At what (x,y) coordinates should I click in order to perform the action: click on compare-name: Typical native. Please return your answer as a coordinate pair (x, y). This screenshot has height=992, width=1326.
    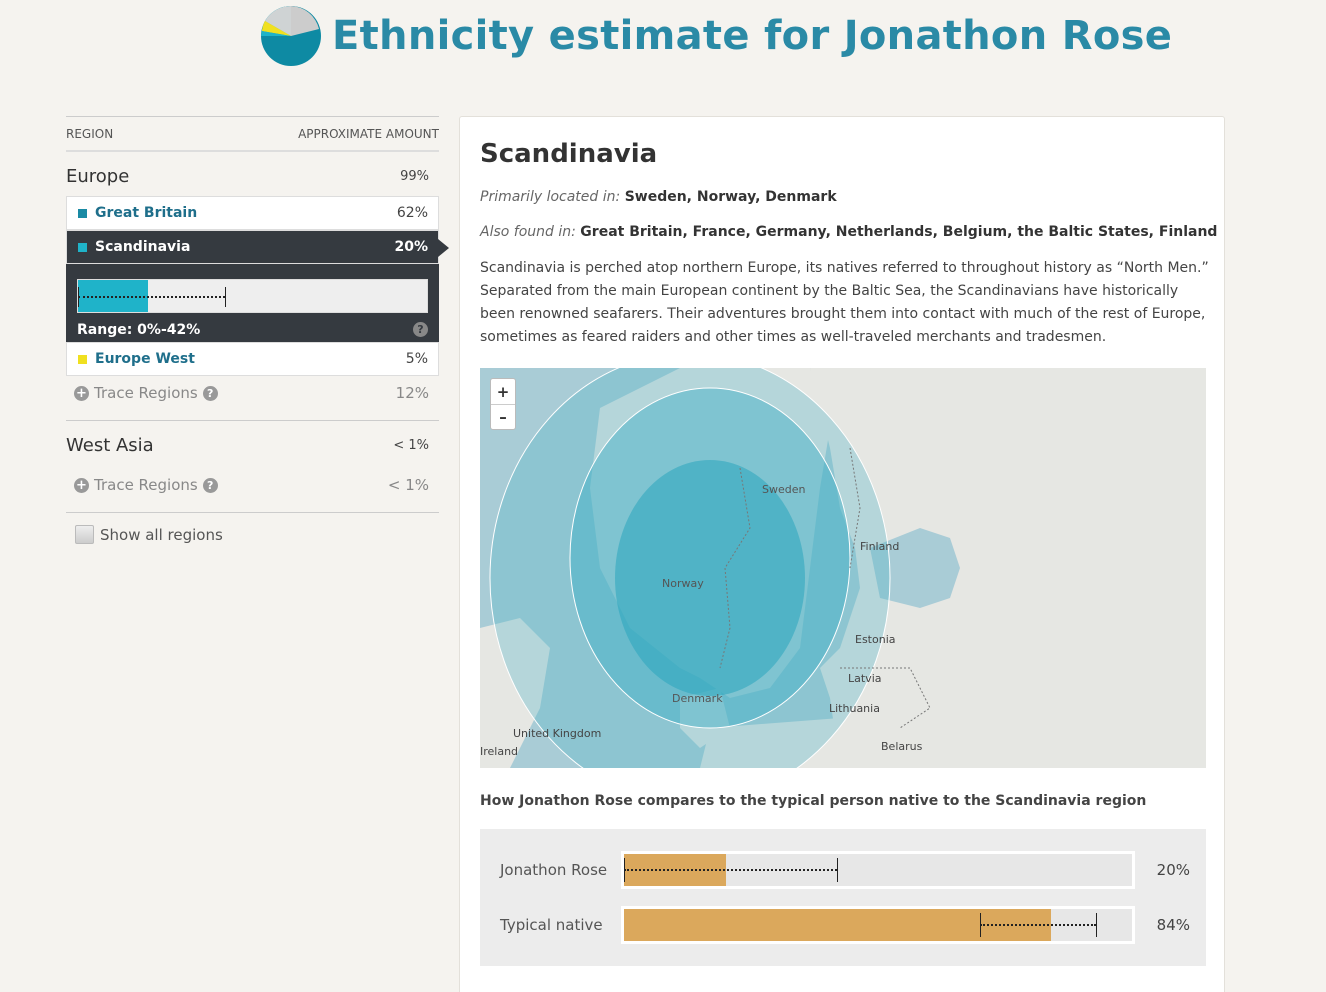
    Looking at the image, I should click on (551, 925).